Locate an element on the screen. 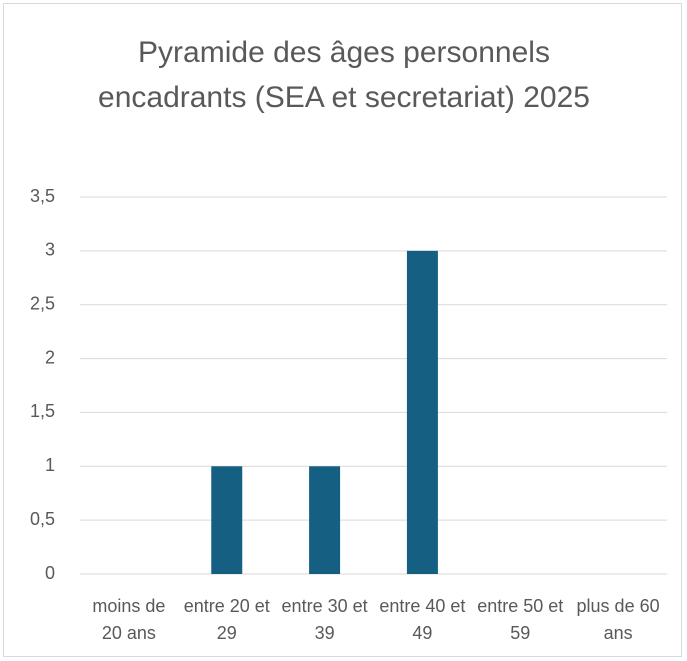 The height and width of the screenshot is (661, 687). x-tick-label: moins de 20 ans is located at coordinates (129, 619).